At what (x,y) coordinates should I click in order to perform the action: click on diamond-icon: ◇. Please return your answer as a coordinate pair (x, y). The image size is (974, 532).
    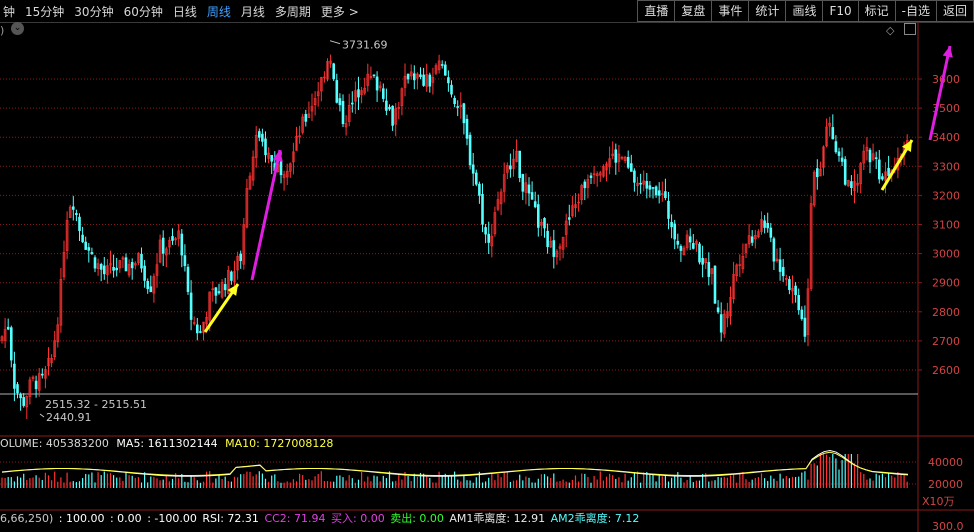
    Looking at the image, I should click on (890, 30).